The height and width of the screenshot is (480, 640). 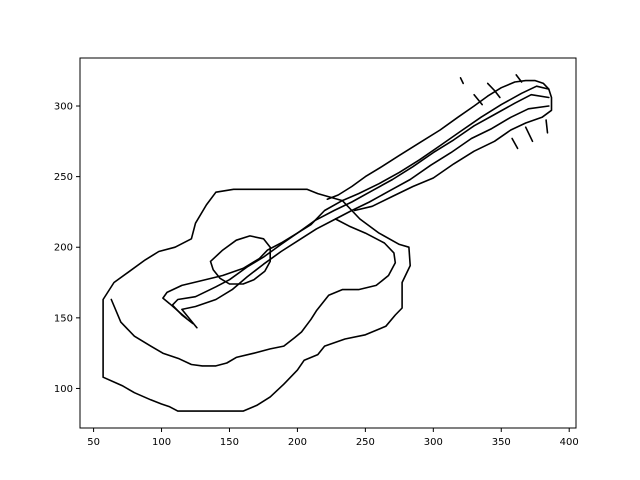 What do you see at coordinates (333, 438) in the screenshot?
I see `x-axis: 50 100 150 200 250 300 350 400` at bounding box center [333, 438].